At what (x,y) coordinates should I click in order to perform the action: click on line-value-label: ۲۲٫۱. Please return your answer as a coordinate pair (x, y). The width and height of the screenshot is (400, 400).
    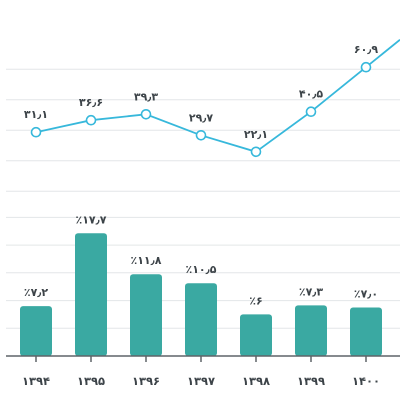
    Looking at the image, I should click on (256, 134).